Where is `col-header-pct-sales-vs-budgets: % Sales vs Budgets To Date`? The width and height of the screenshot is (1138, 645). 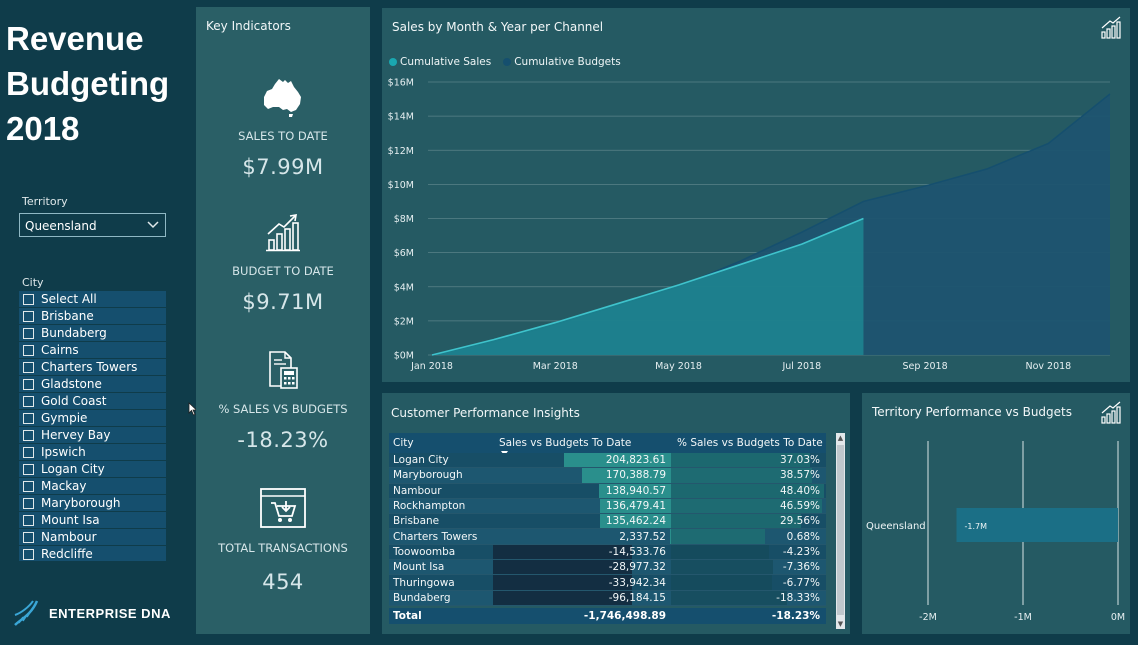 col-header-pct-sales-vs-budgets: % Sales vs Budgets To Date is located at coordinates (750, 443).